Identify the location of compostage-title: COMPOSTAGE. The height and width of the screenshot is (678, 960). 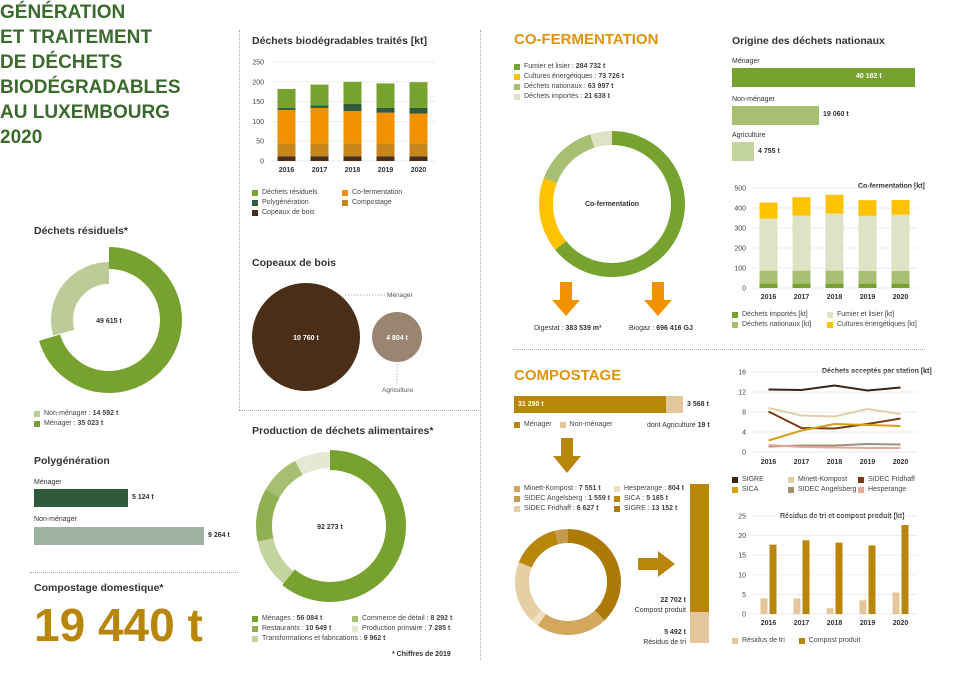
(568, 375).